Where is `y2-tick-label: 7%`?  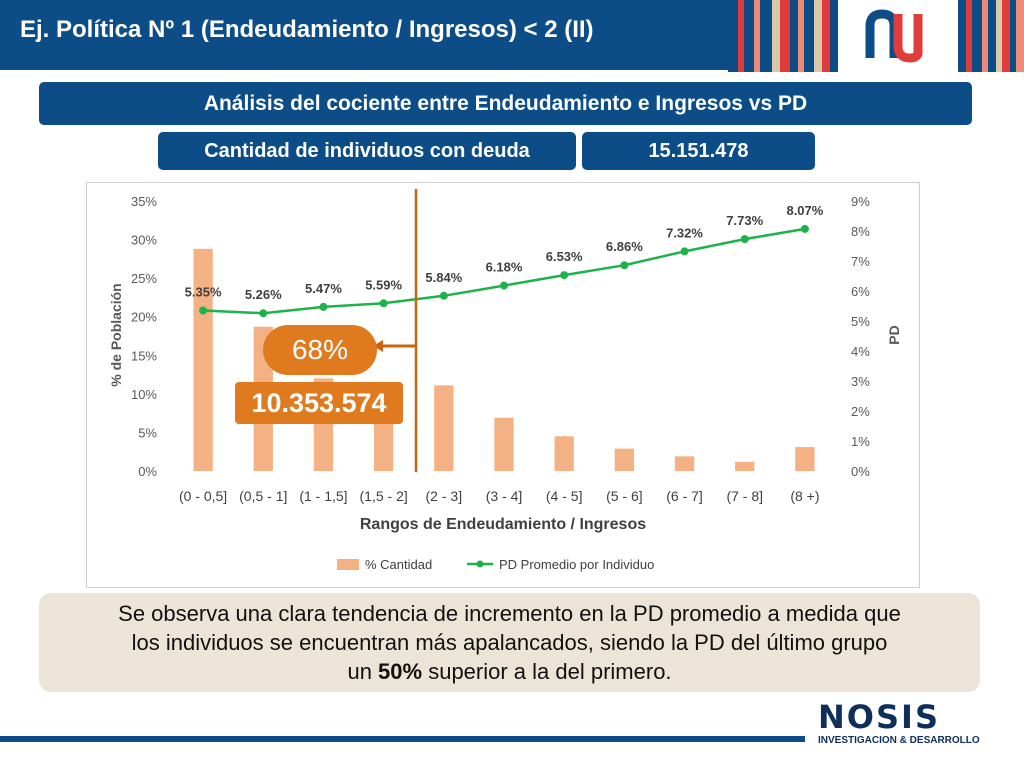 y2-tick-label: 7% is located at coordinates (860, 261).